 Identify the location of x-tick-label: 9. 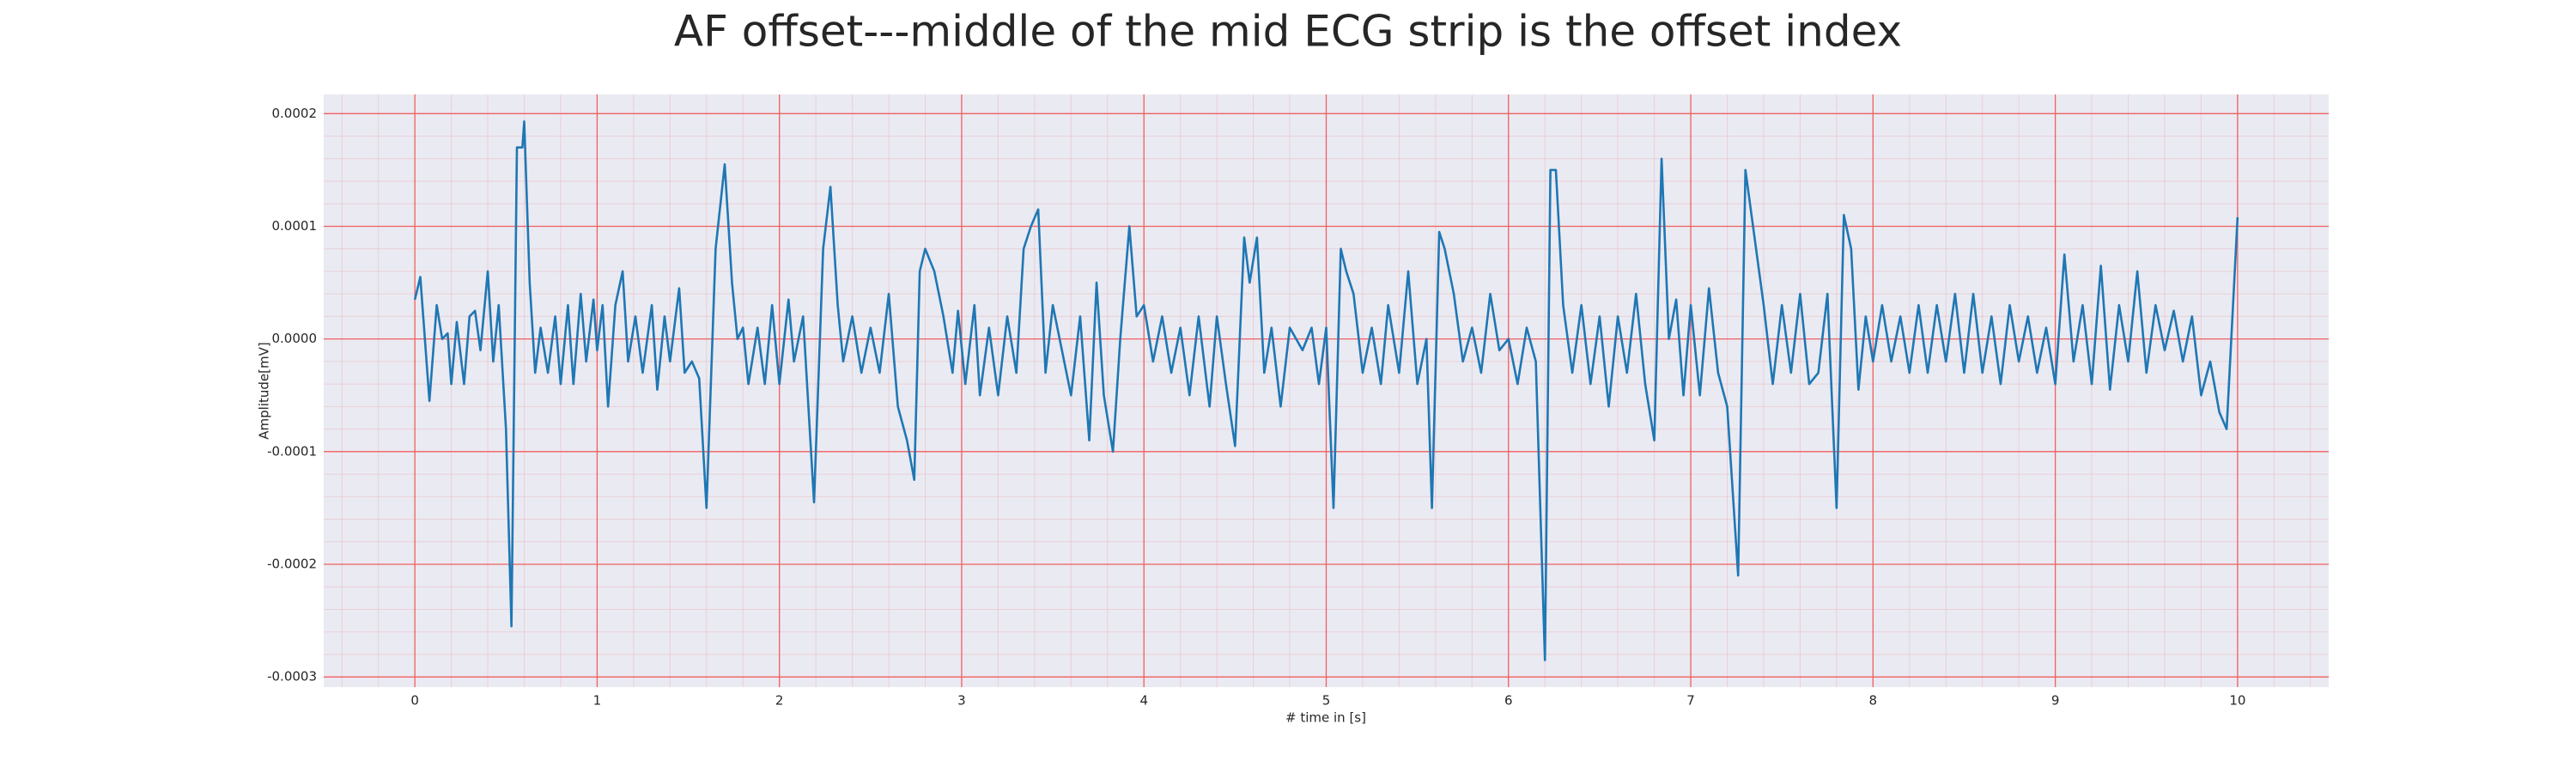
(2055, 701).